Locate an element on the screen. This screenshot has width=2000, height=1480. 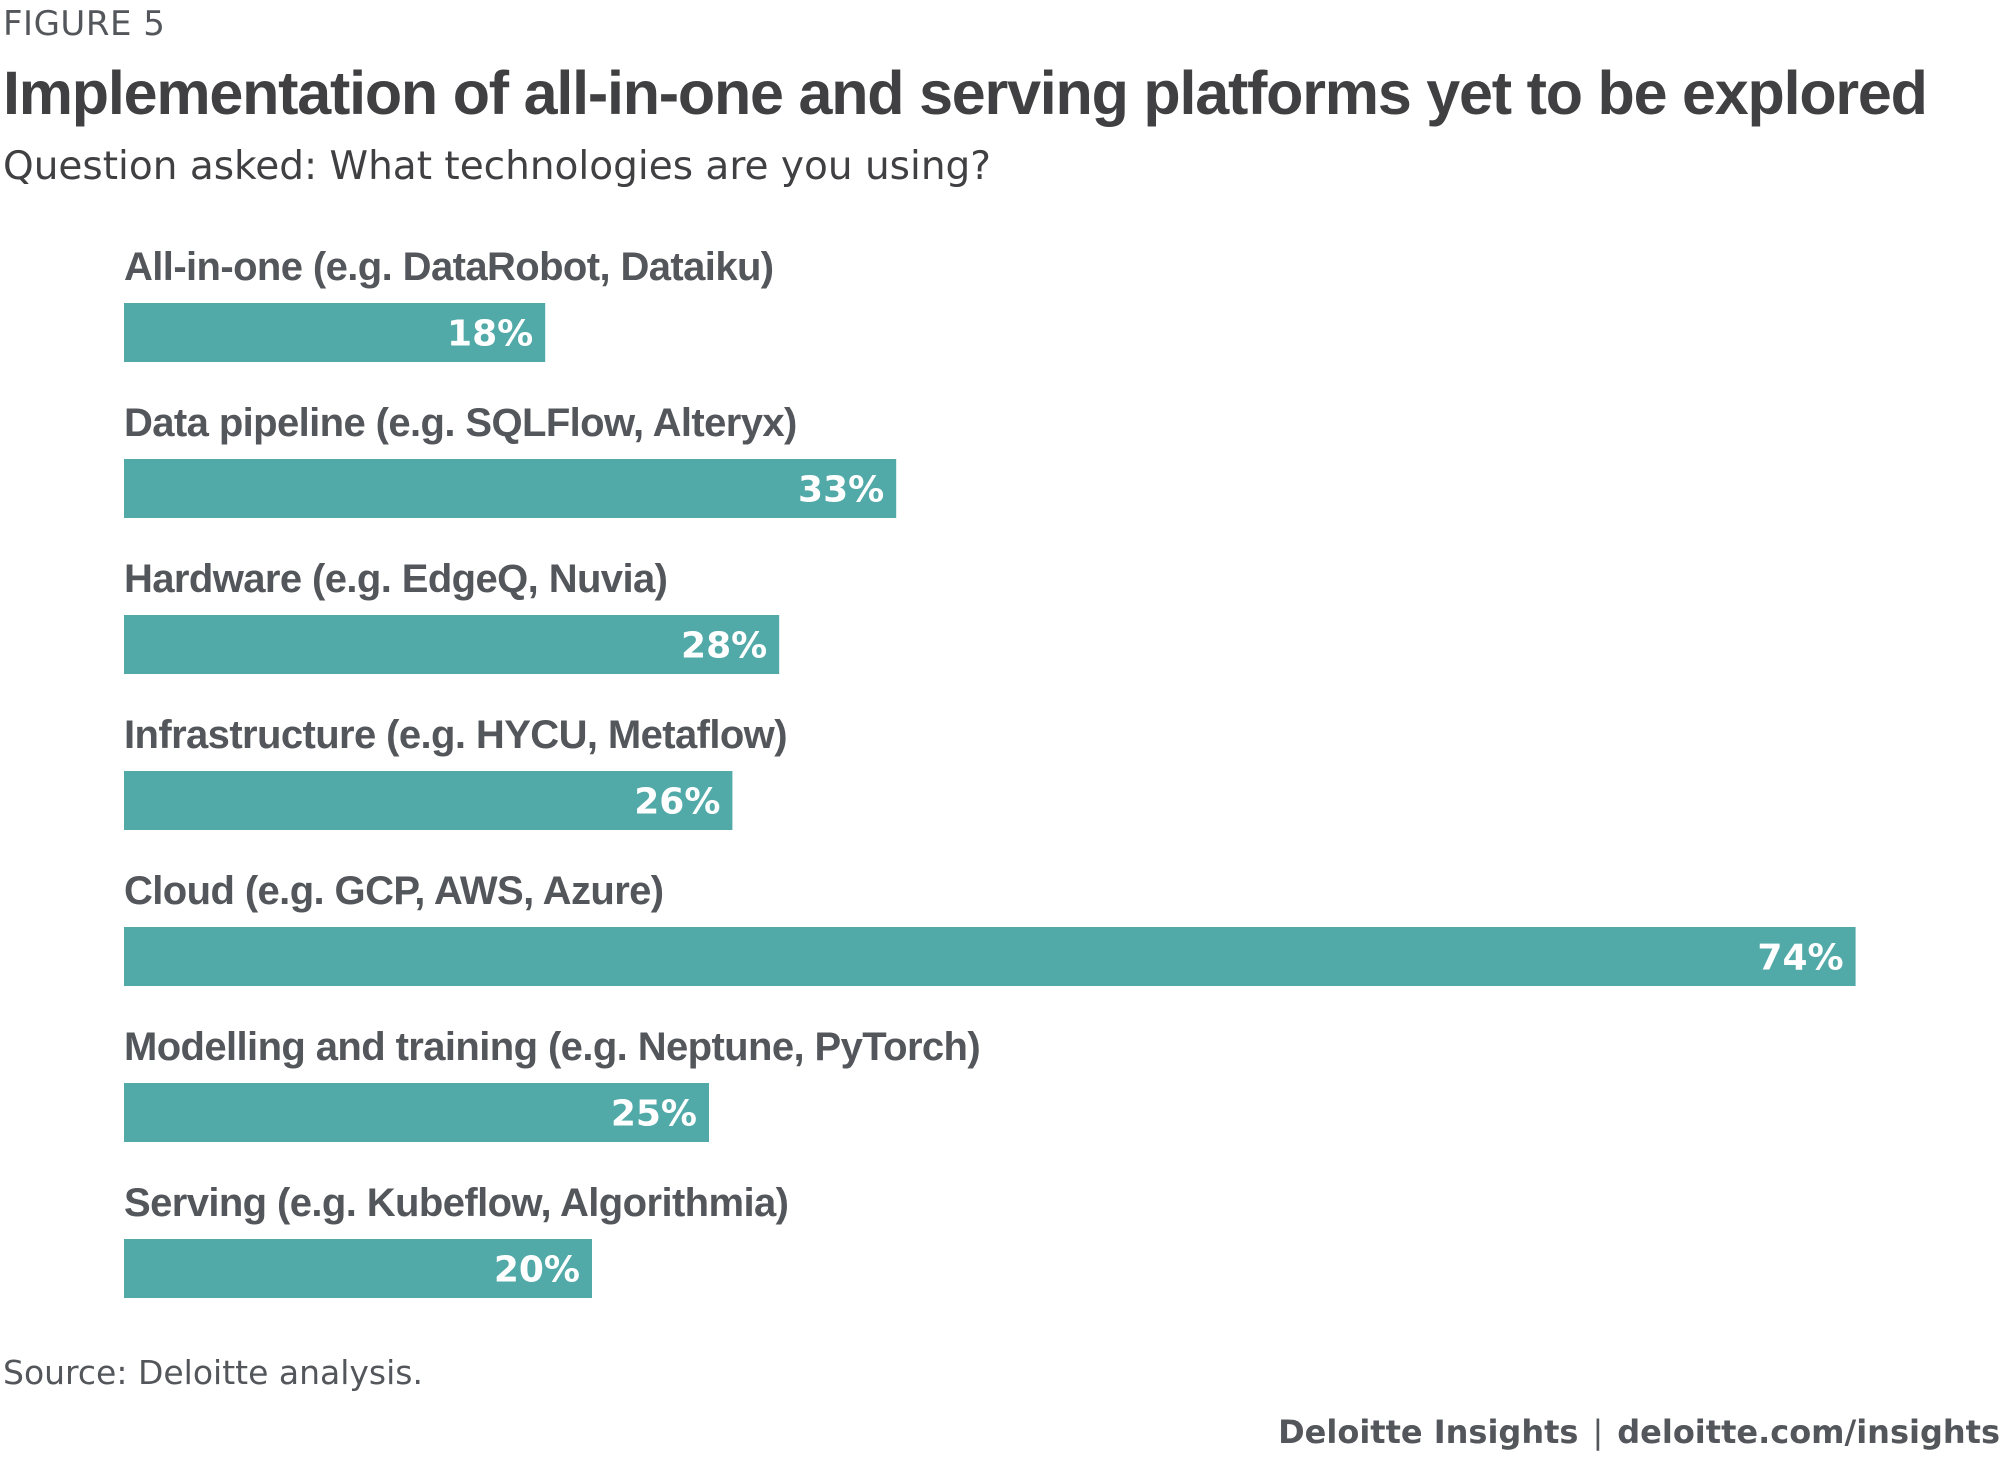
category-label: Hardware (e.g. EdgeQ, Nuvia) is located at coordinates (395, 579).